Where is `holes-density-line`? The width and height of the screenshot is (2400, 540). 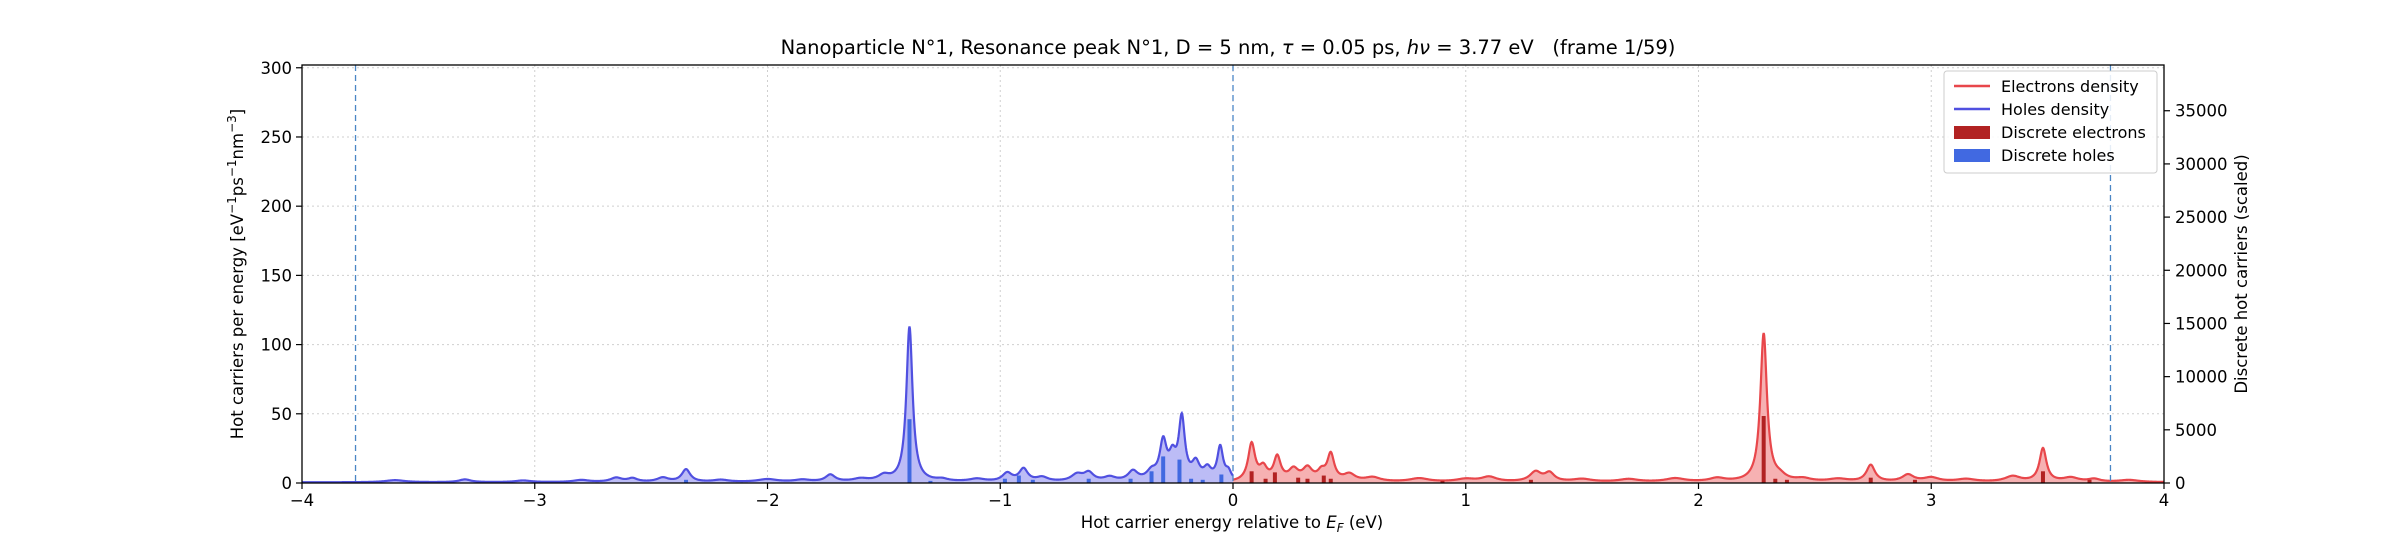 holes-density-line is located at coordinates (768, 404).